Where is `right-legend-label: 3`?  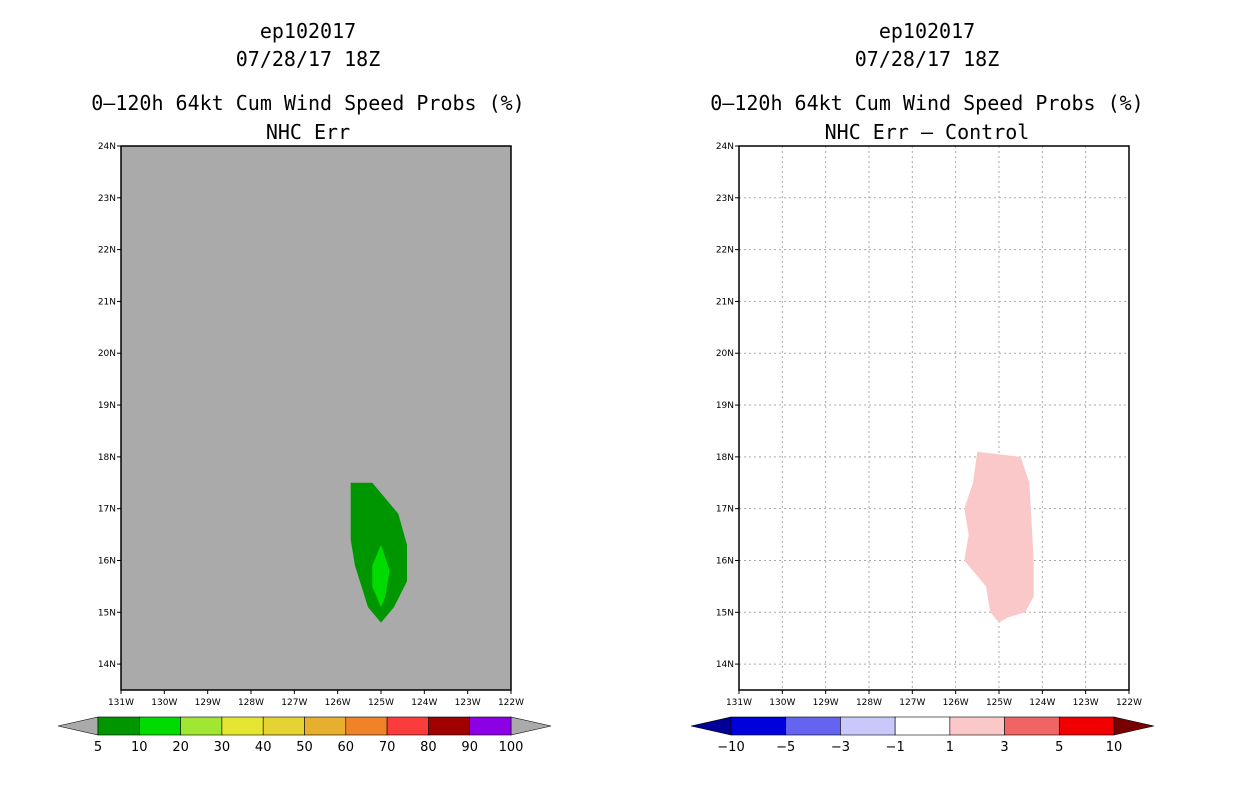
right-legend-label: 3 is located at coordinates (1004, 747).